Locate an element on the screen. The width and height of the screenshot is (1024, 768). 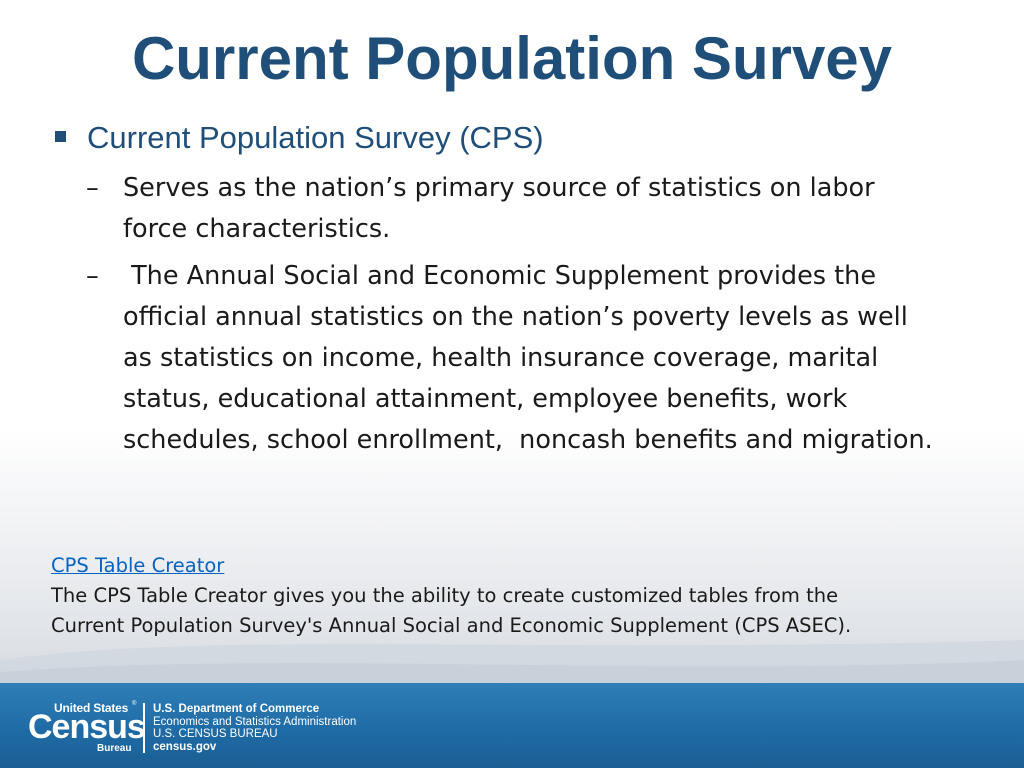
logo-census: Census is located at coordinates (87, 727).